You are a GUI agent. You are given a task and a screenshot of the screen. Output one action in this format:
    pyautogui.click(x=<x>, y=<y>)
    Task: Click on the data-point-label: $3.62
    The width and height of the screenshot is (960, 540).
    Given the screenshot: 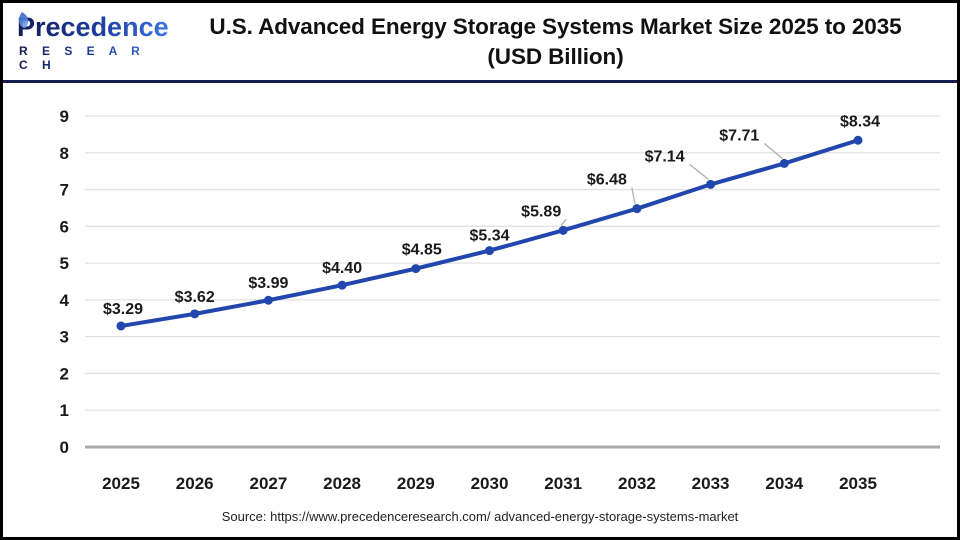 What is the action you would take?
    pyautogui.click(x=195, y=297)
    